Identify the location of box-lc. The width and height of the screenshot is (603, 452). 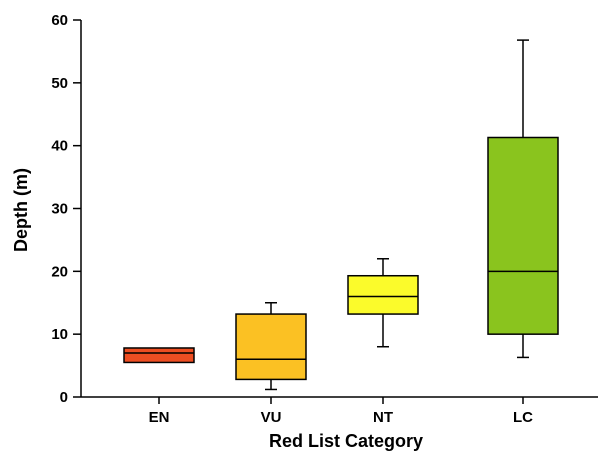
(523, 199).